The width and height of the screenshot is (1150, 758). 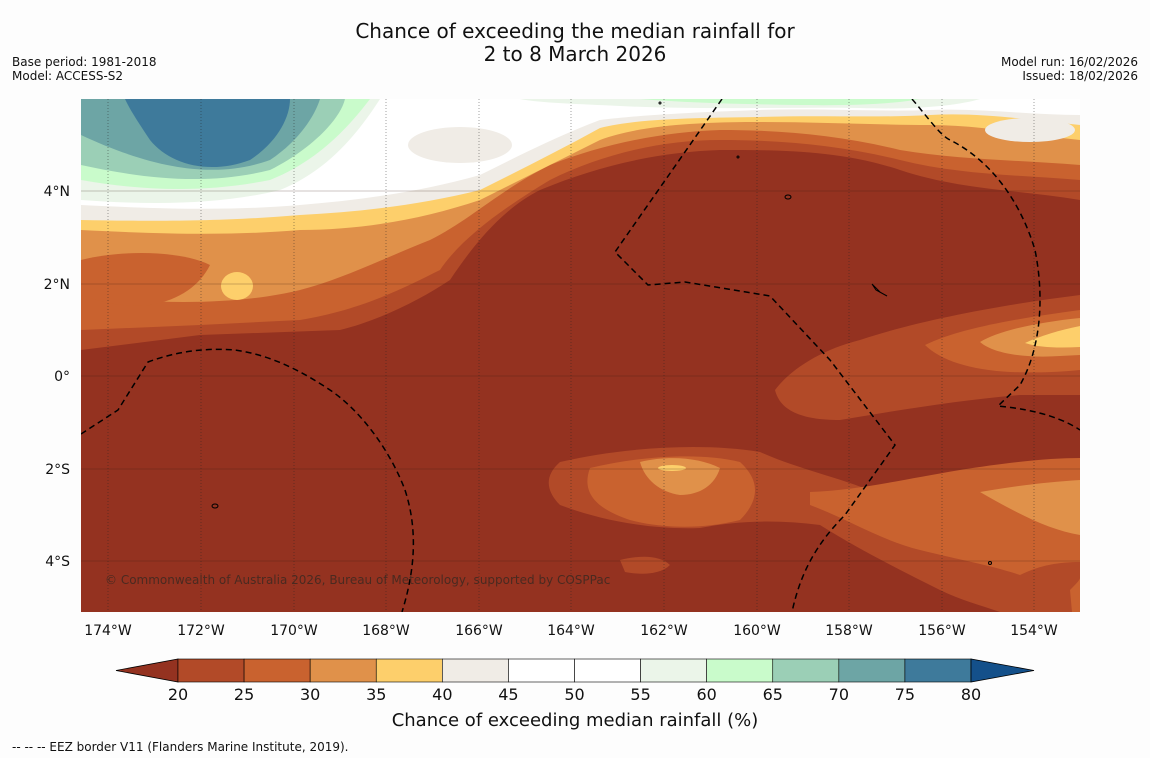 I want to click on lat-label: 0°, so click(x=62, y=377).